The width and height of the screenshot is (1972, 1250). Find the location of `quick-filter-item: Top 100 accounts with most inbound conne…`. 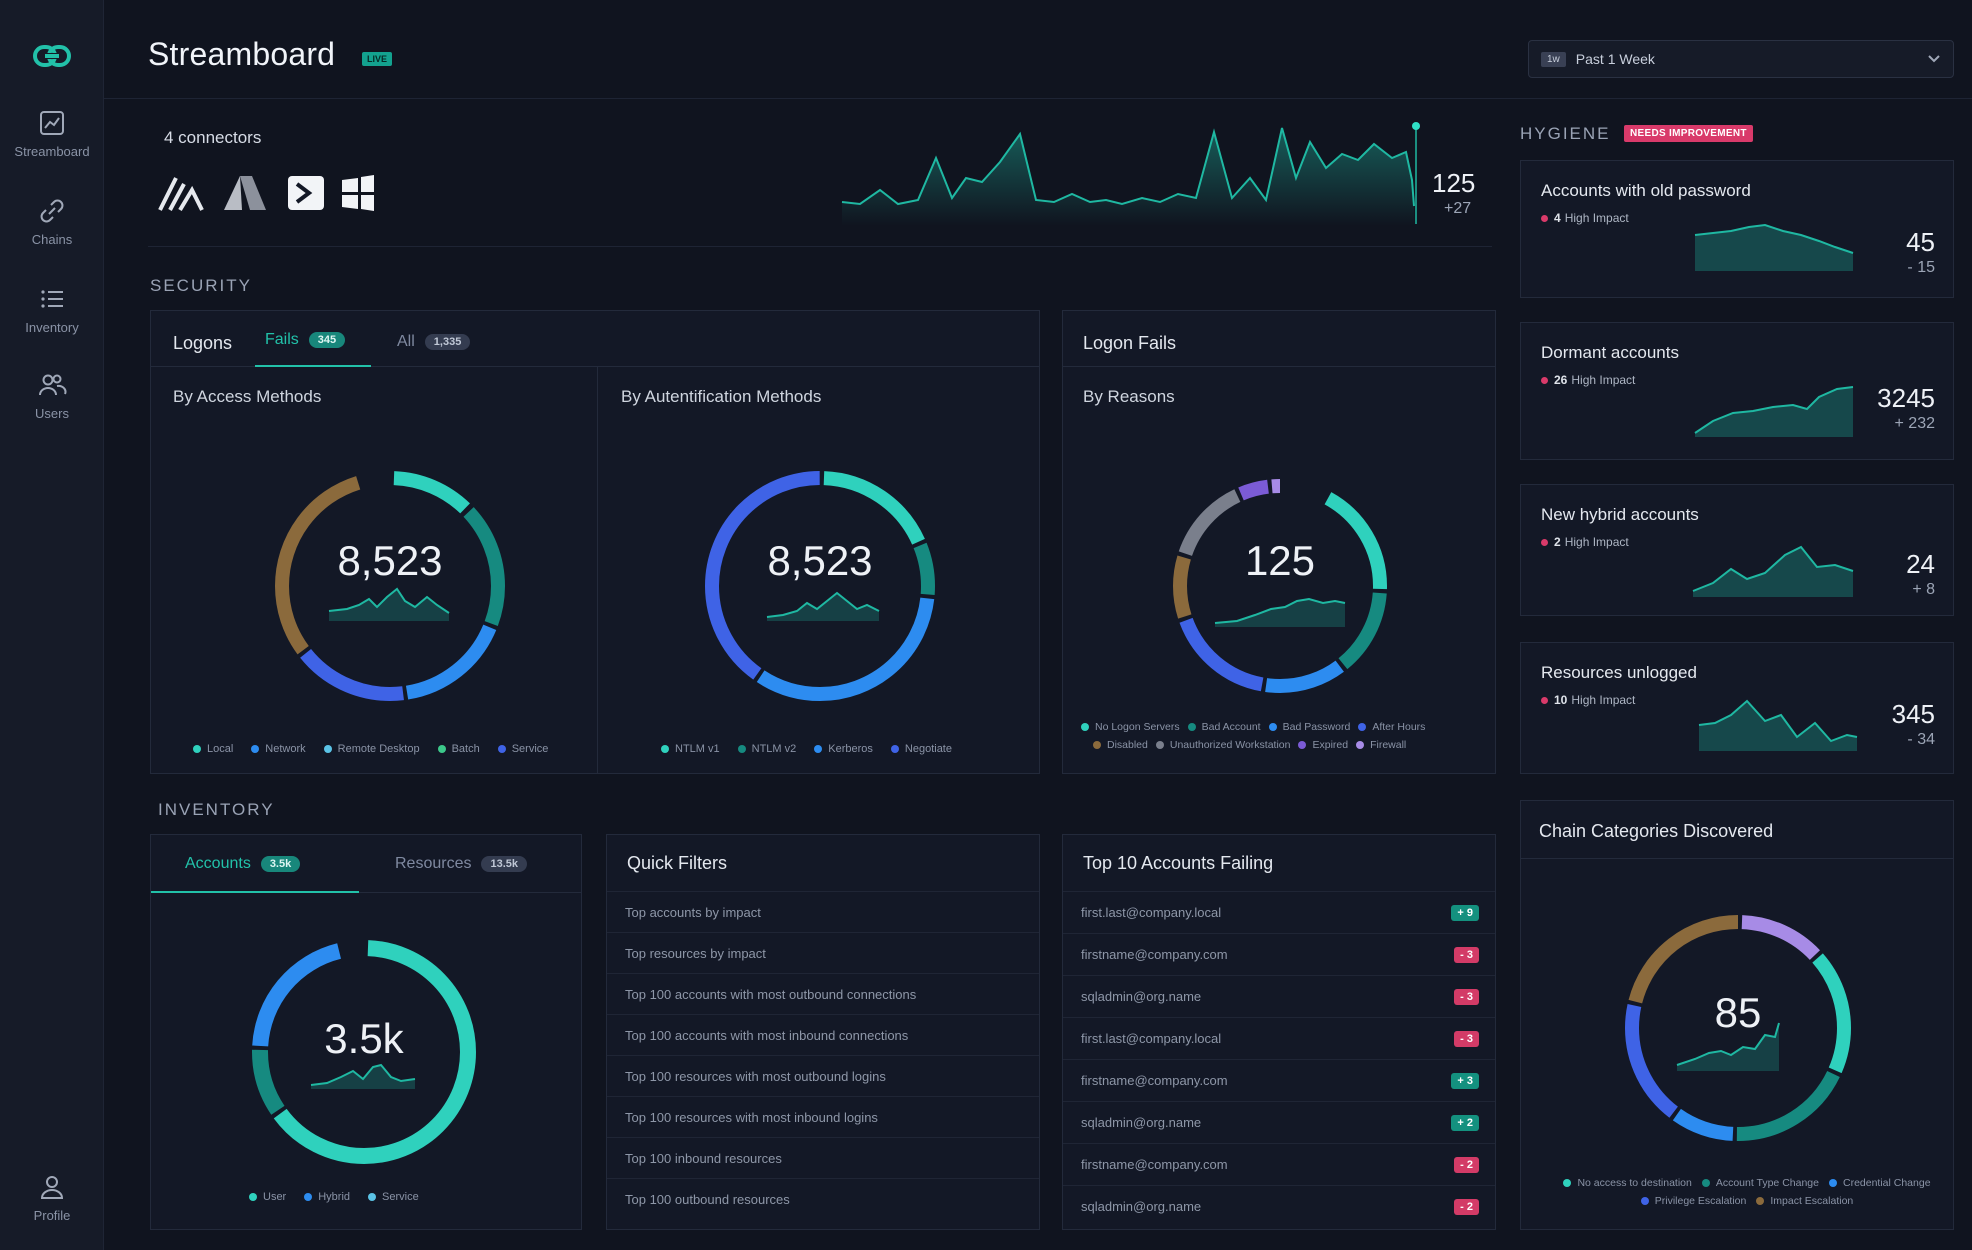

quick-filter-item: Top 100 accounts with most inbound conne… is located at coordinates (823, 1034).